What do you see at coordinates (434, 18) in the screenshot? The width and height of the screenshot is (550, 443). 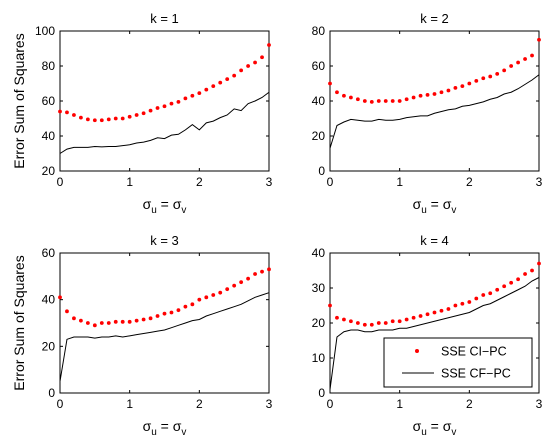 I see `panel-title: k = 2` at bounding box center [434, 18].